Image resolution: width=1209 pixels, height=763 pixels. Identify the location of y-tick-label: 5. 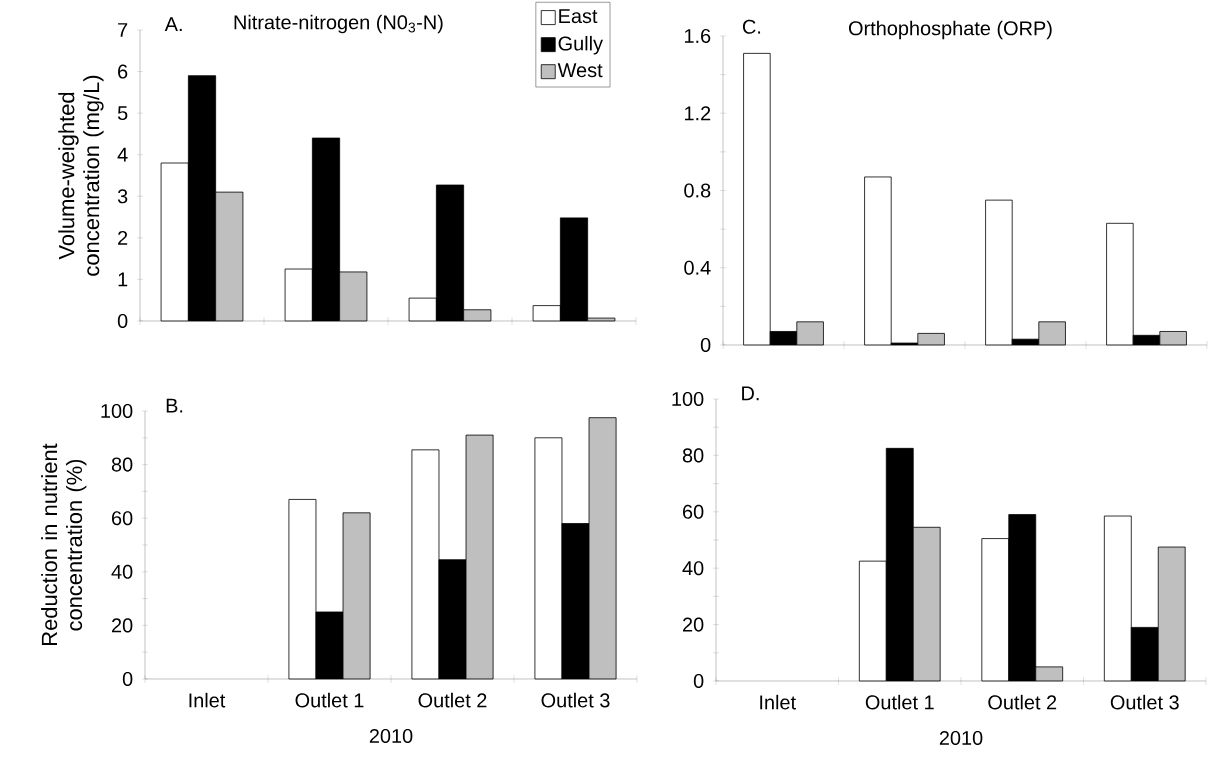
(122, 113).